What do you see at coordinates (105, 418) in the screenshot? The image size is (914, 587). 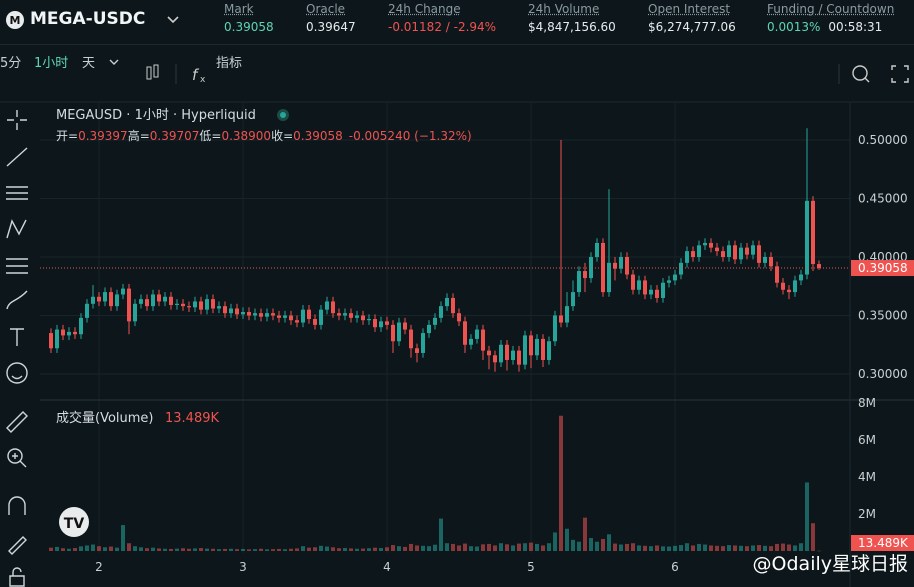 I see `volume-title: 成交量(Volume)` at bounding box center [105, 418].